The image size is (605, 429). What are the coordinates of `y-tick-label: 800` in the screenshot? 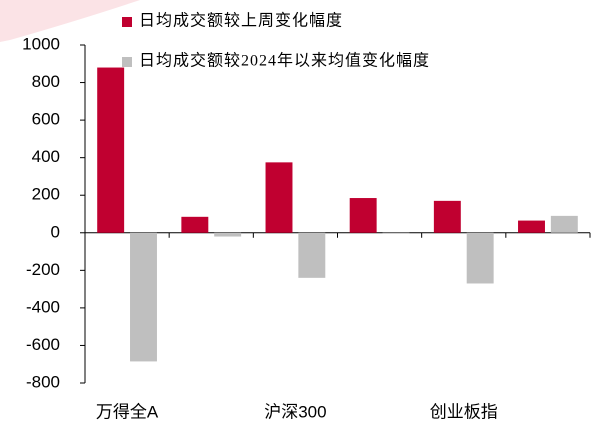 It's located at (46, 81).